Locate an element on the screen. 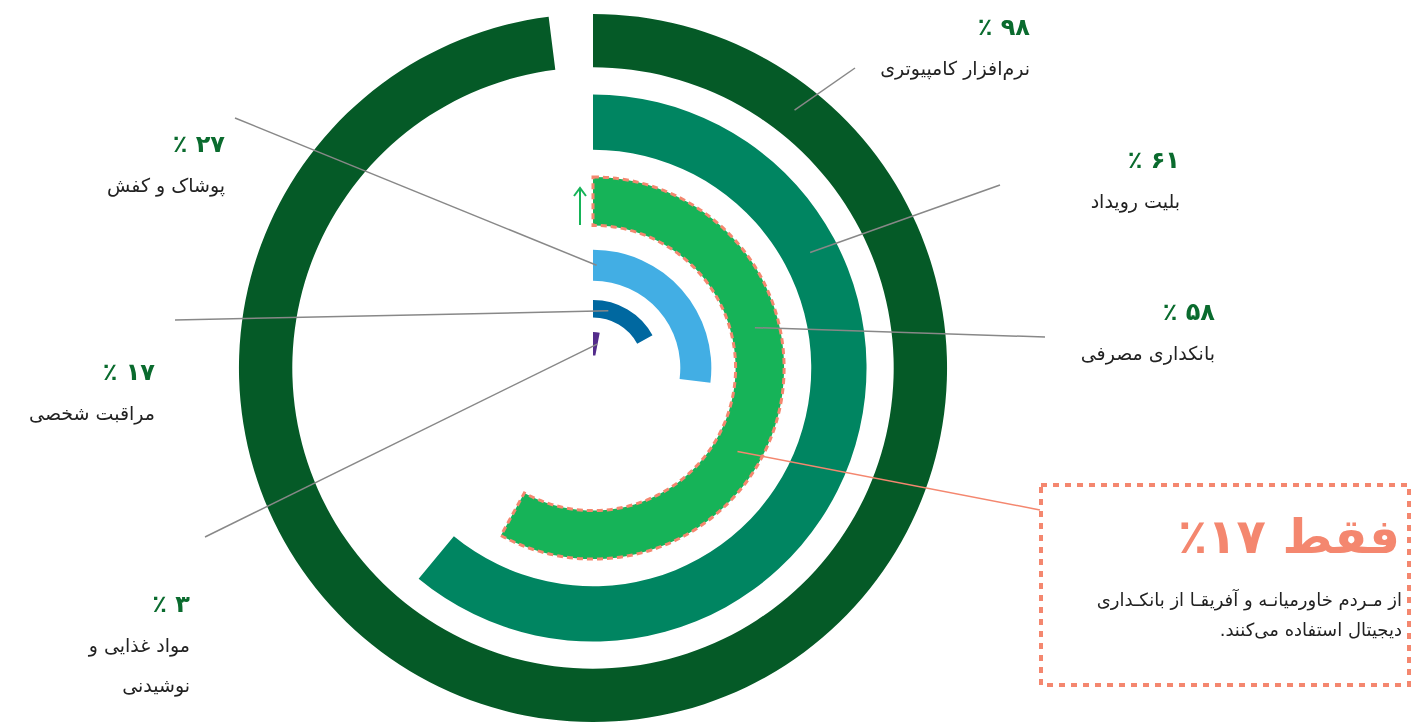 The height and width of the screenshot is (727, 1415). category-label: پوشاک و کفش is located at coordinates (166, 185).